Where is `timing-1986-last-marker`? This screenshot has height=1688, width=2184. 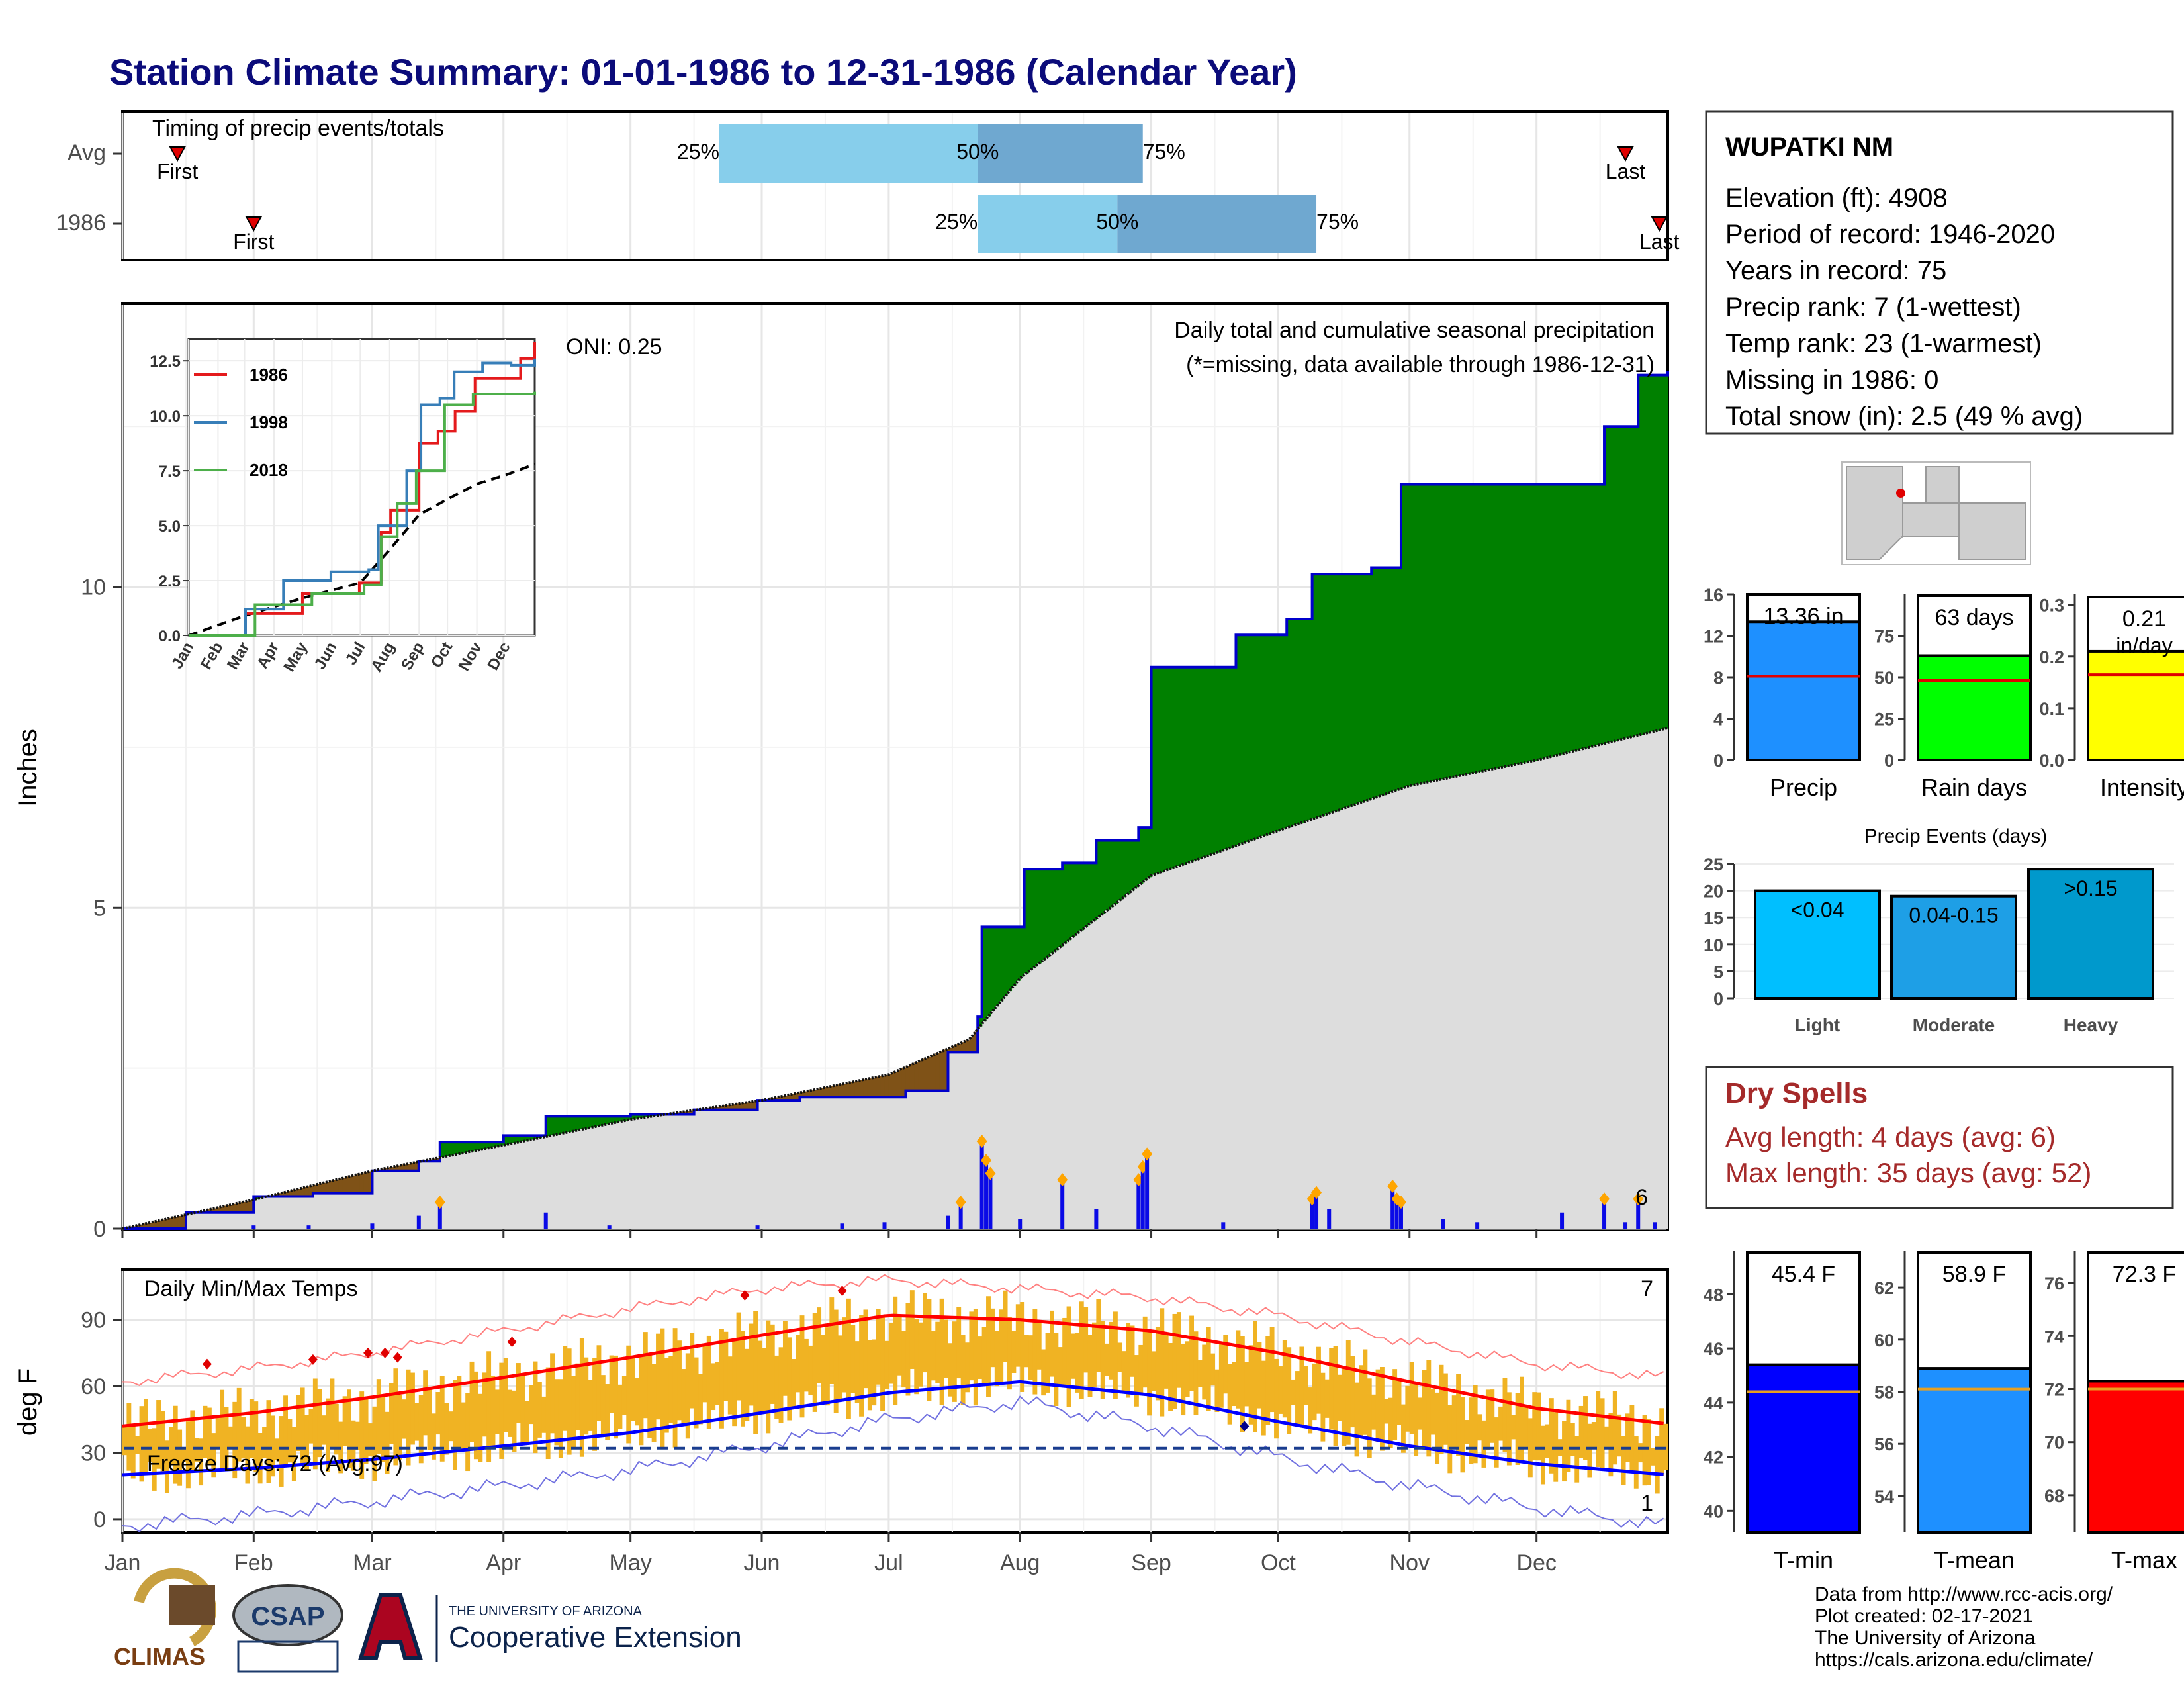 timing-1986-last-marker is located at coordinates (1659, 224).